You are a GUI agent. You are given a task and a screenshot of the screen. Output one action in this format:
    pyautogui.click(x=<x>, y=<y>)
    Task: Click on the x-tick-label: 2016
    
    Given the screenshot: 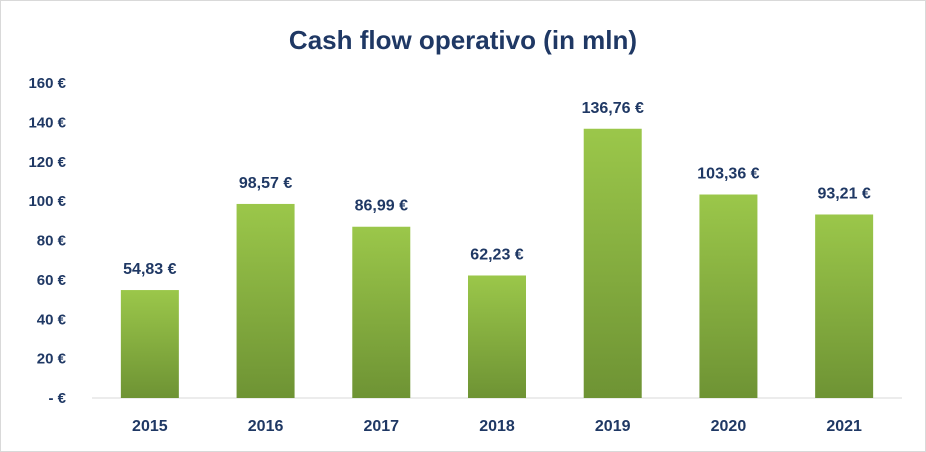 What is the action you would take?
    pyautogui.click(x=266, y=426)
    